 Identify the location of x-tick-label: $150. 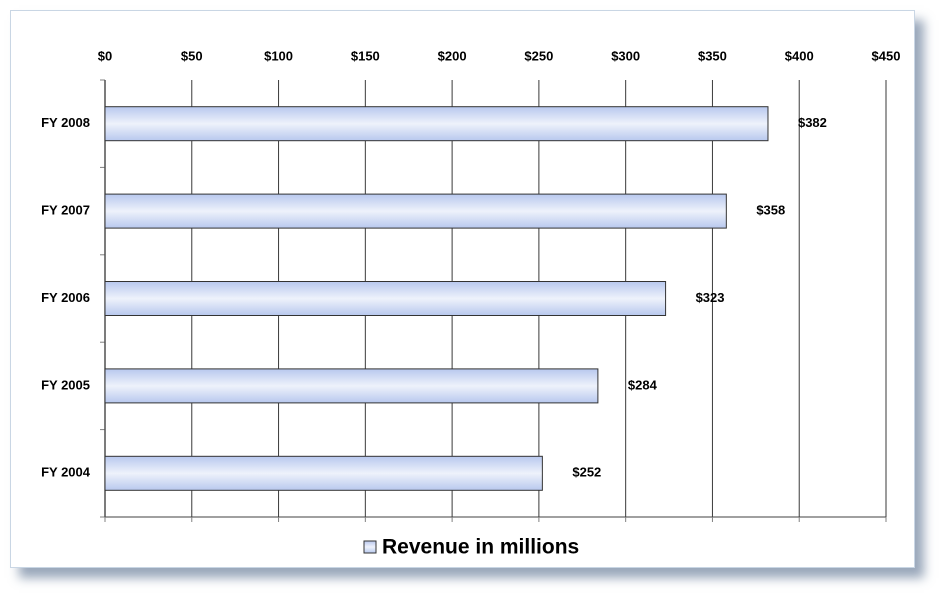
(365, 55).